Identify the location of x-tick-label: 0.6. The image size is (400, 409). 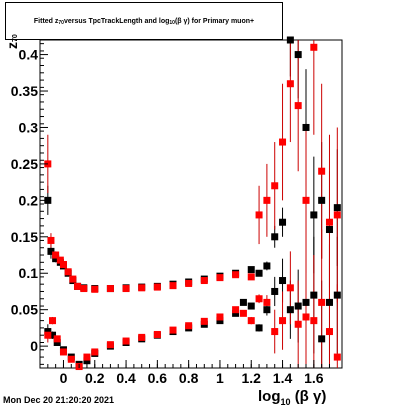
(158, 378).